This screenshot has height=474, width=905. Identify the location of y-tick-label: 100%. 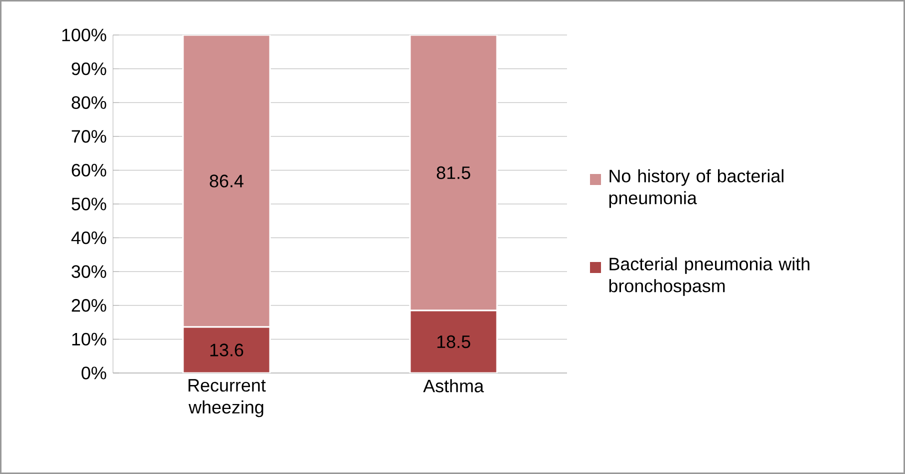
(84, 35).